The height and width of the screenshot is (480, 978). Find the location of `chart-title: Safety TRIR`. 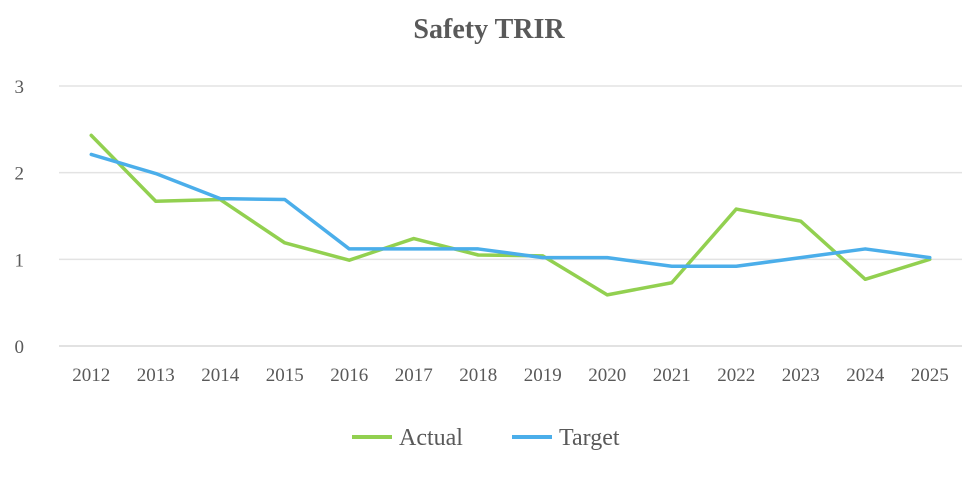

chart-title: Safety TRIR is located at coordinates (489, 29).